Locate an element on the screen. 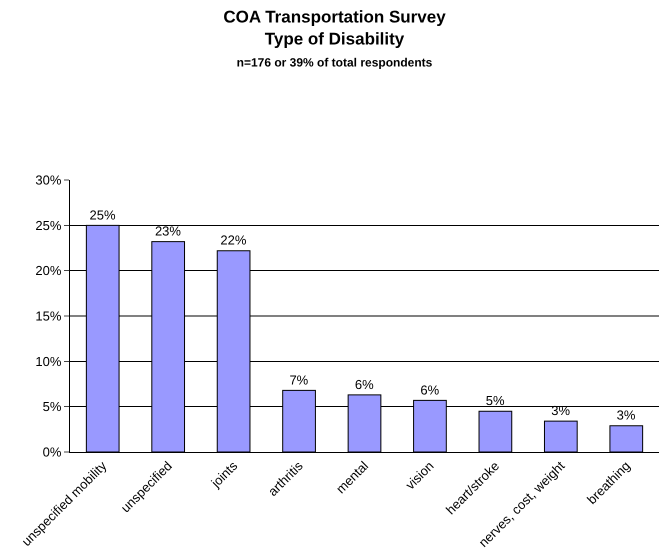 This screenshot has width=669, height=560. data-label: 22% is located at coordinates (233, 240).